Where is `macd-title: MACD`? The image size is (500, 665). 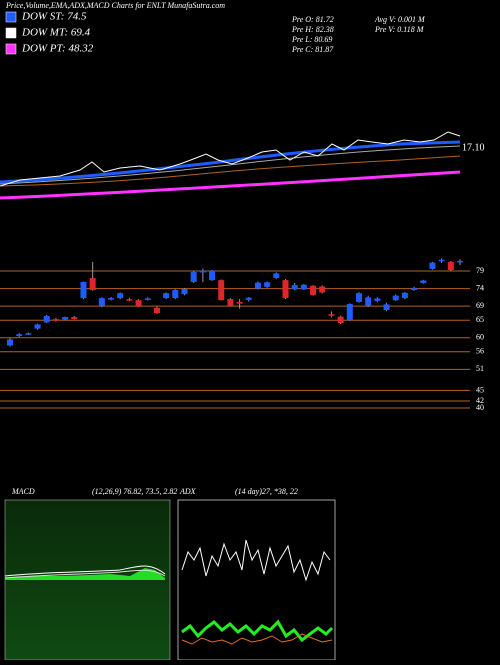
macd-title: MACD is located at coordinates (23, 491).